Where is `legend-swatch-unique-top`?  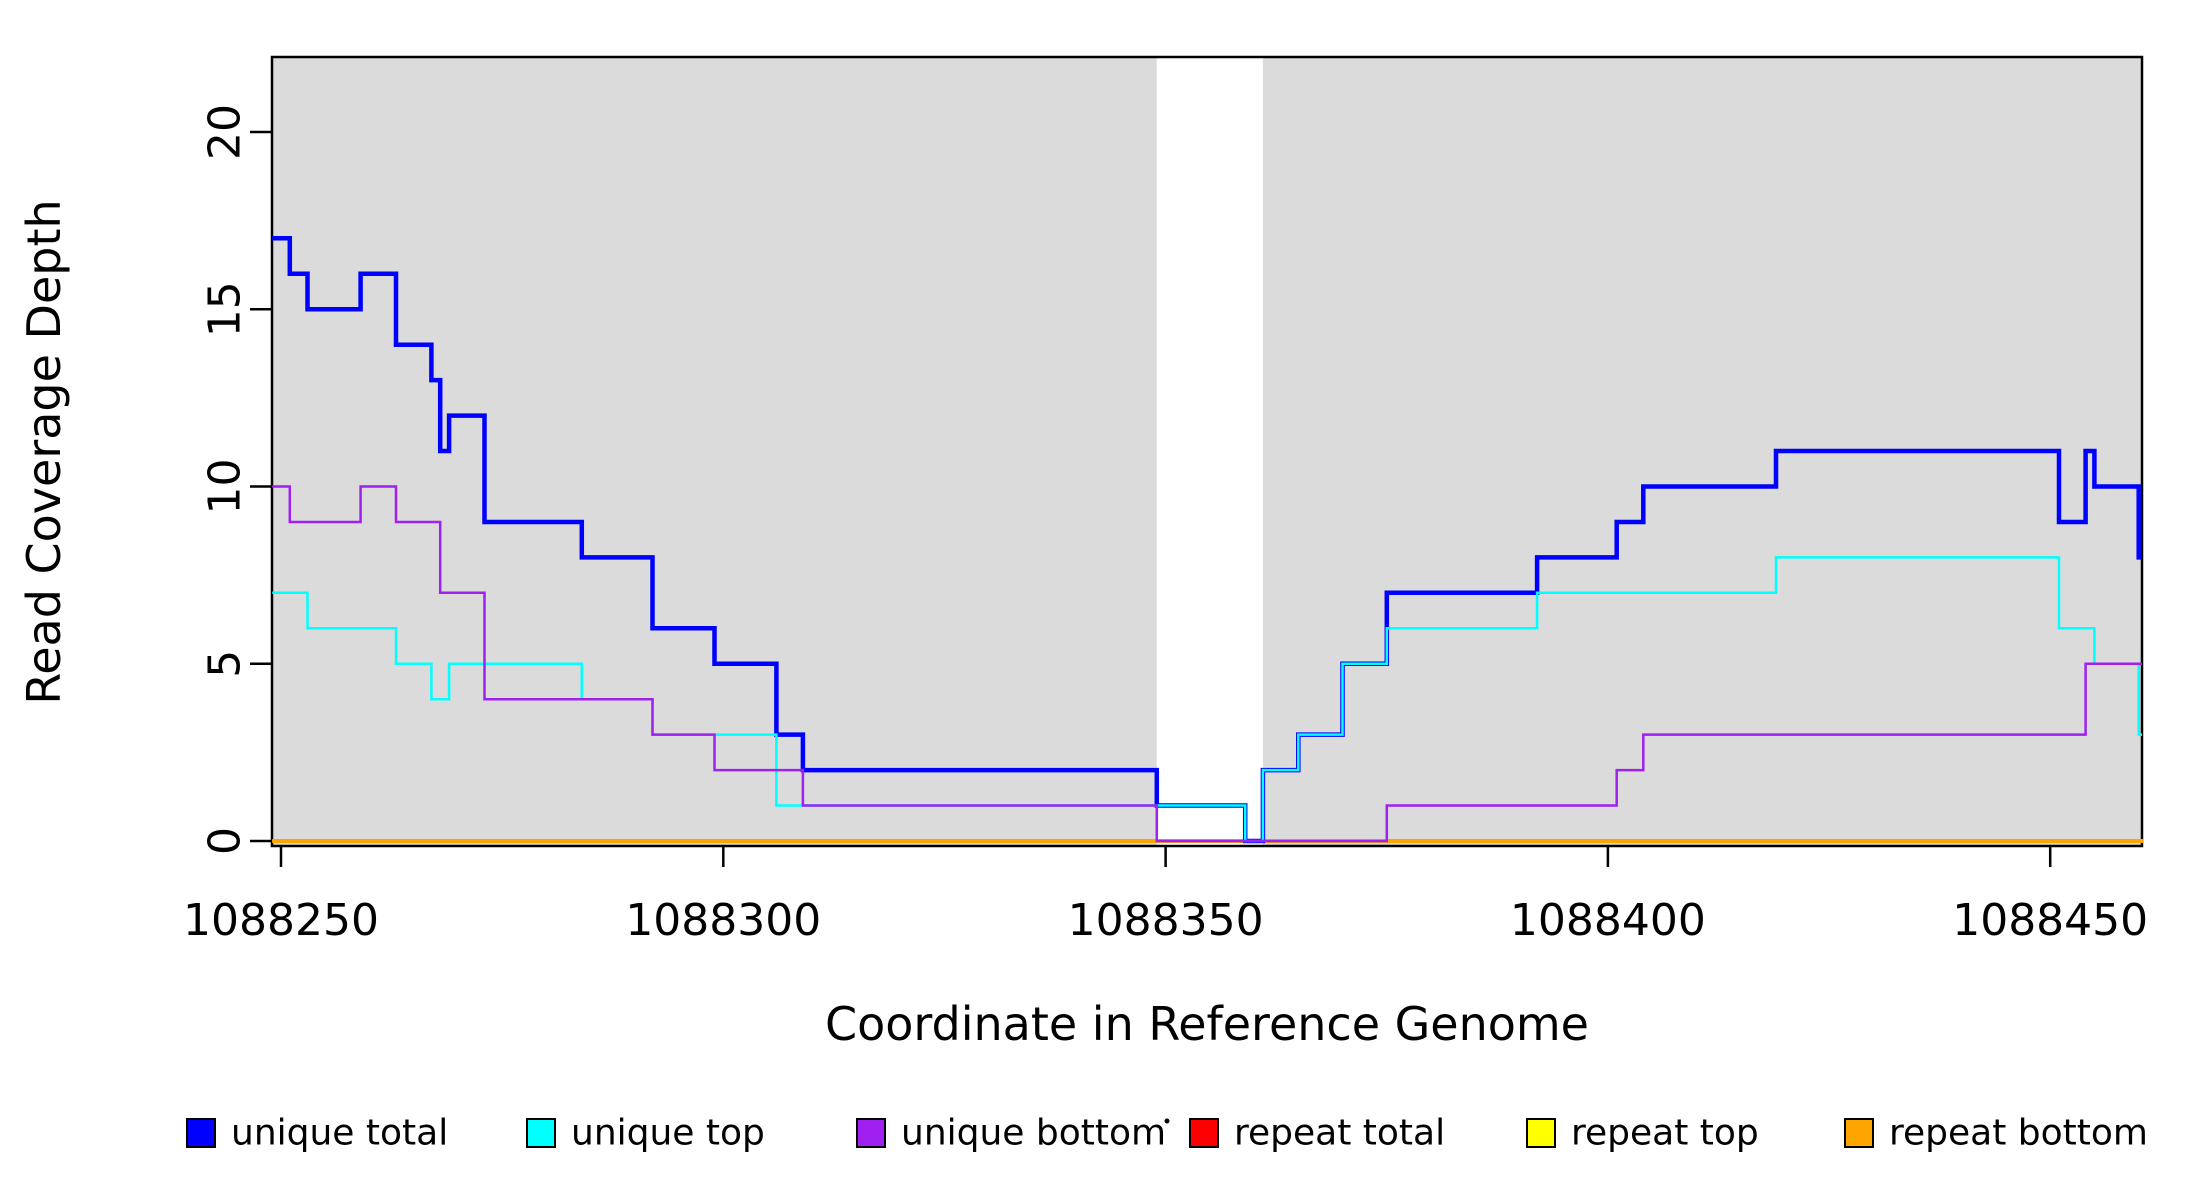
legend-swatch-unique-top is located at coordinates (541, 1133).